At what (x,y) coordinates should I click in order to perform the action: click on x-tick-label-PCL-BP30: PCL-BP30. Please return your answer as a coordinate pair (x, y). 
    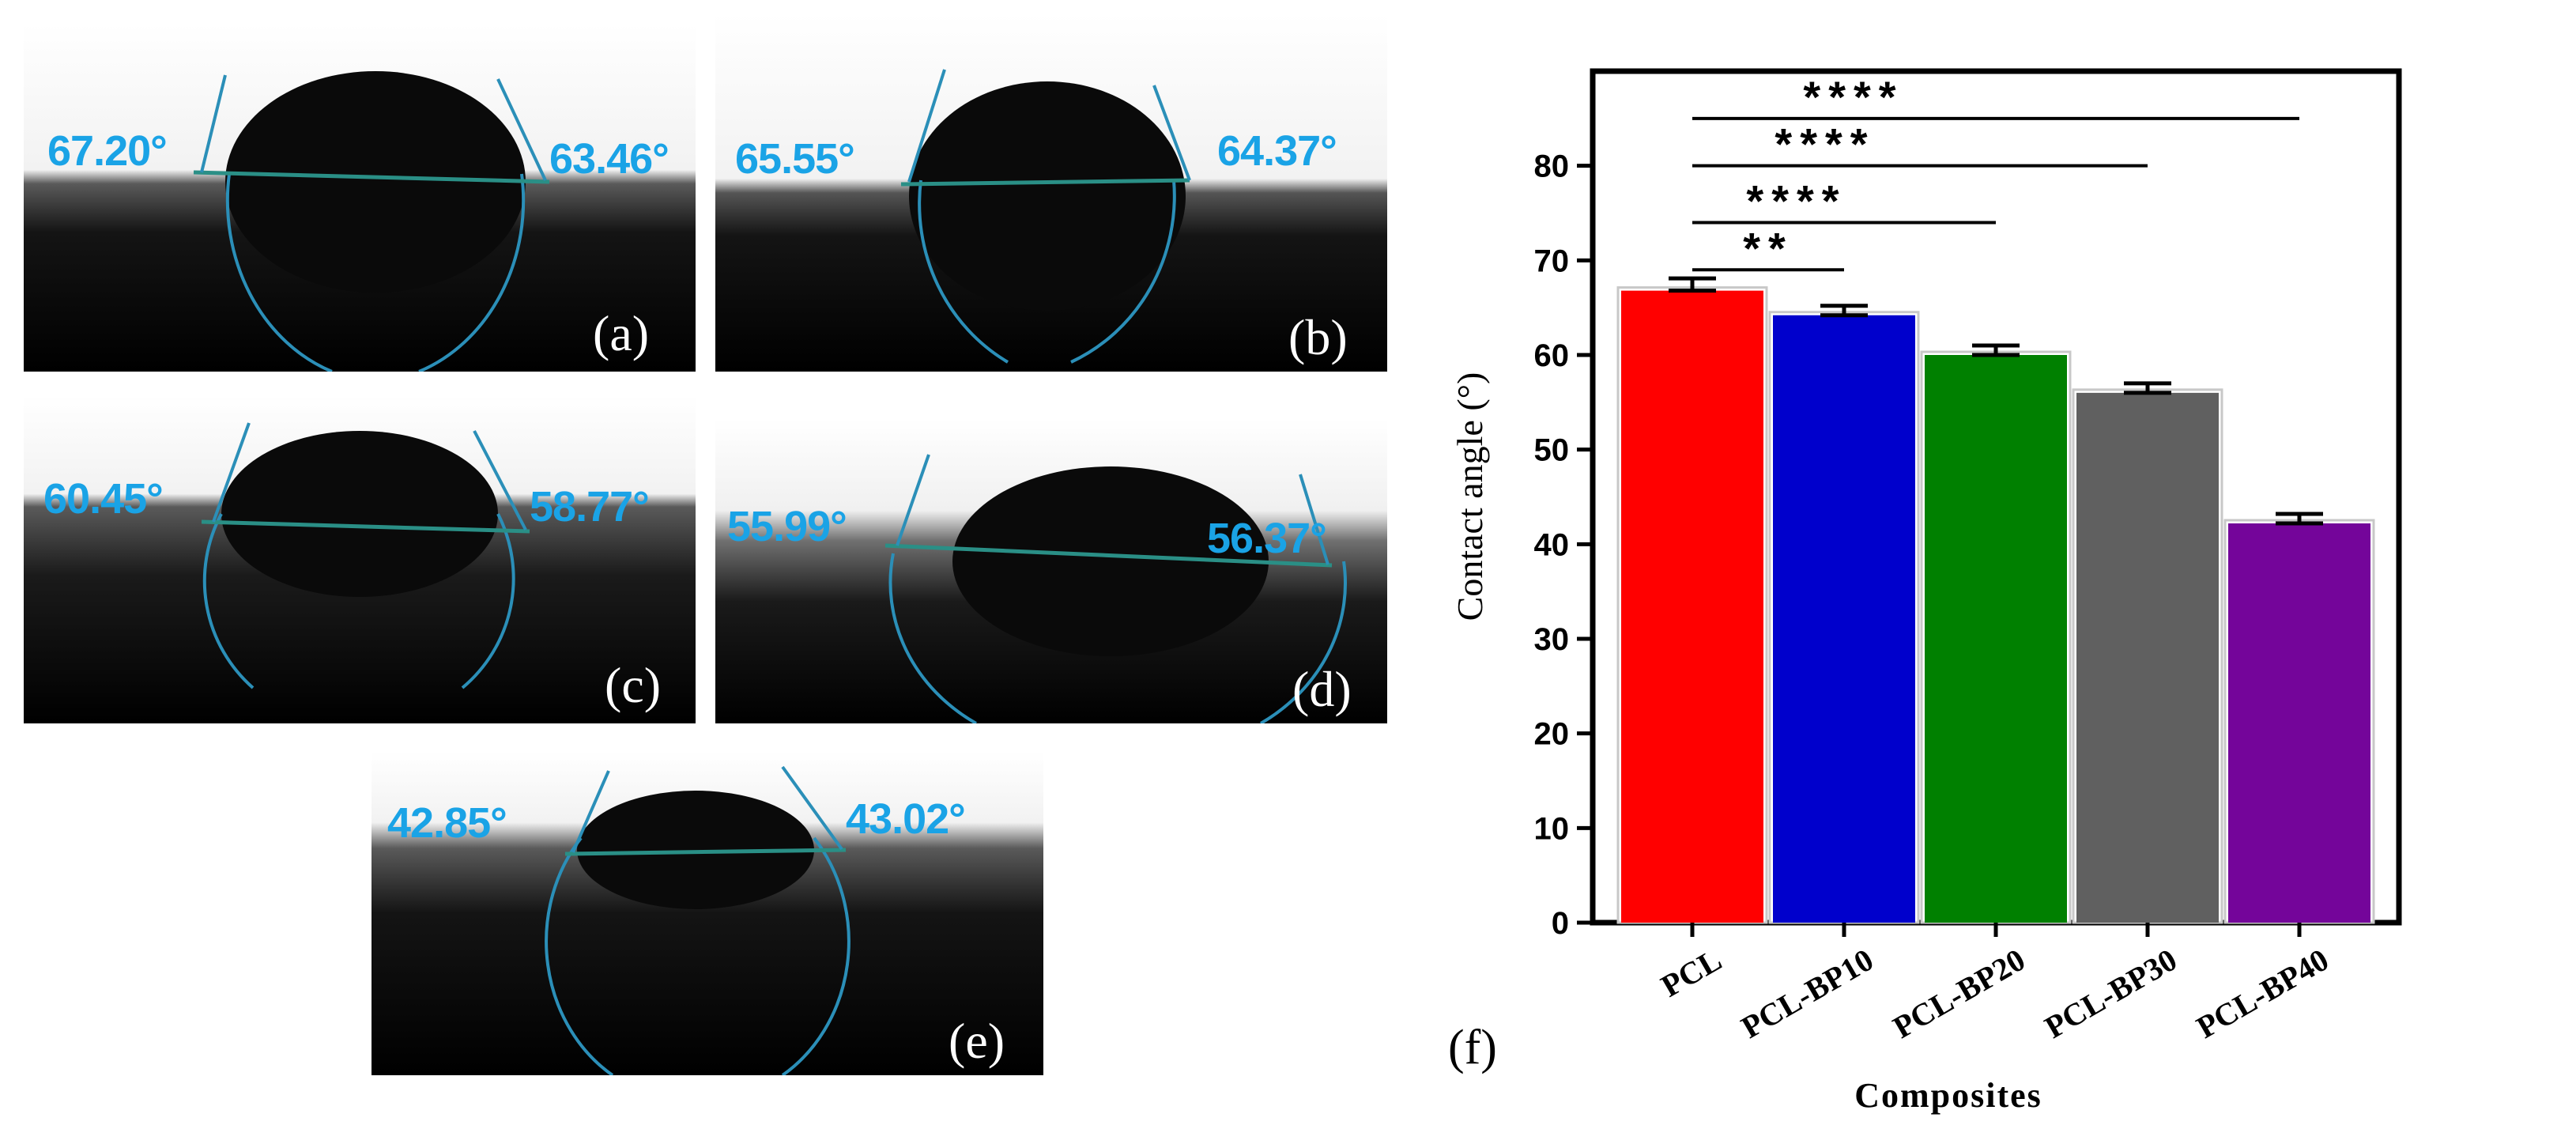
    Looking at the image, I should click on (2110, 994).